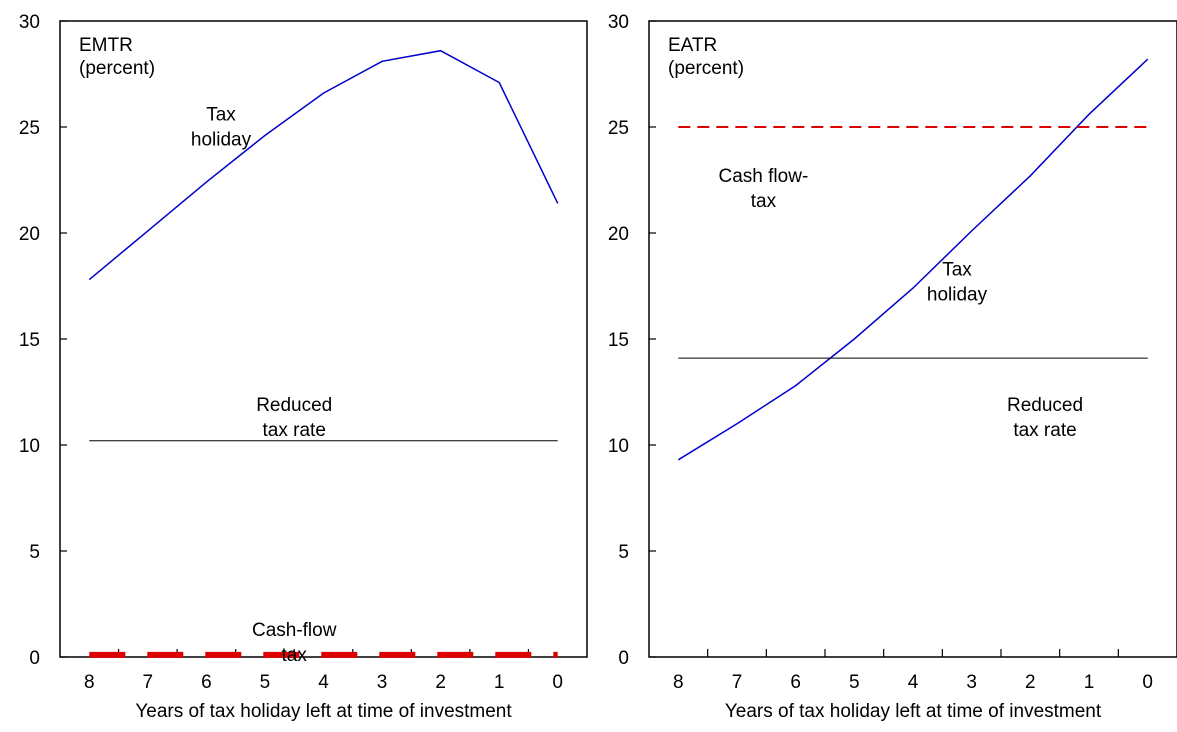 The image size is (1177, 732). Describe the element at coordinates (323, 165) in the screenshot. I see `series-line-tax-holiday` at that location.